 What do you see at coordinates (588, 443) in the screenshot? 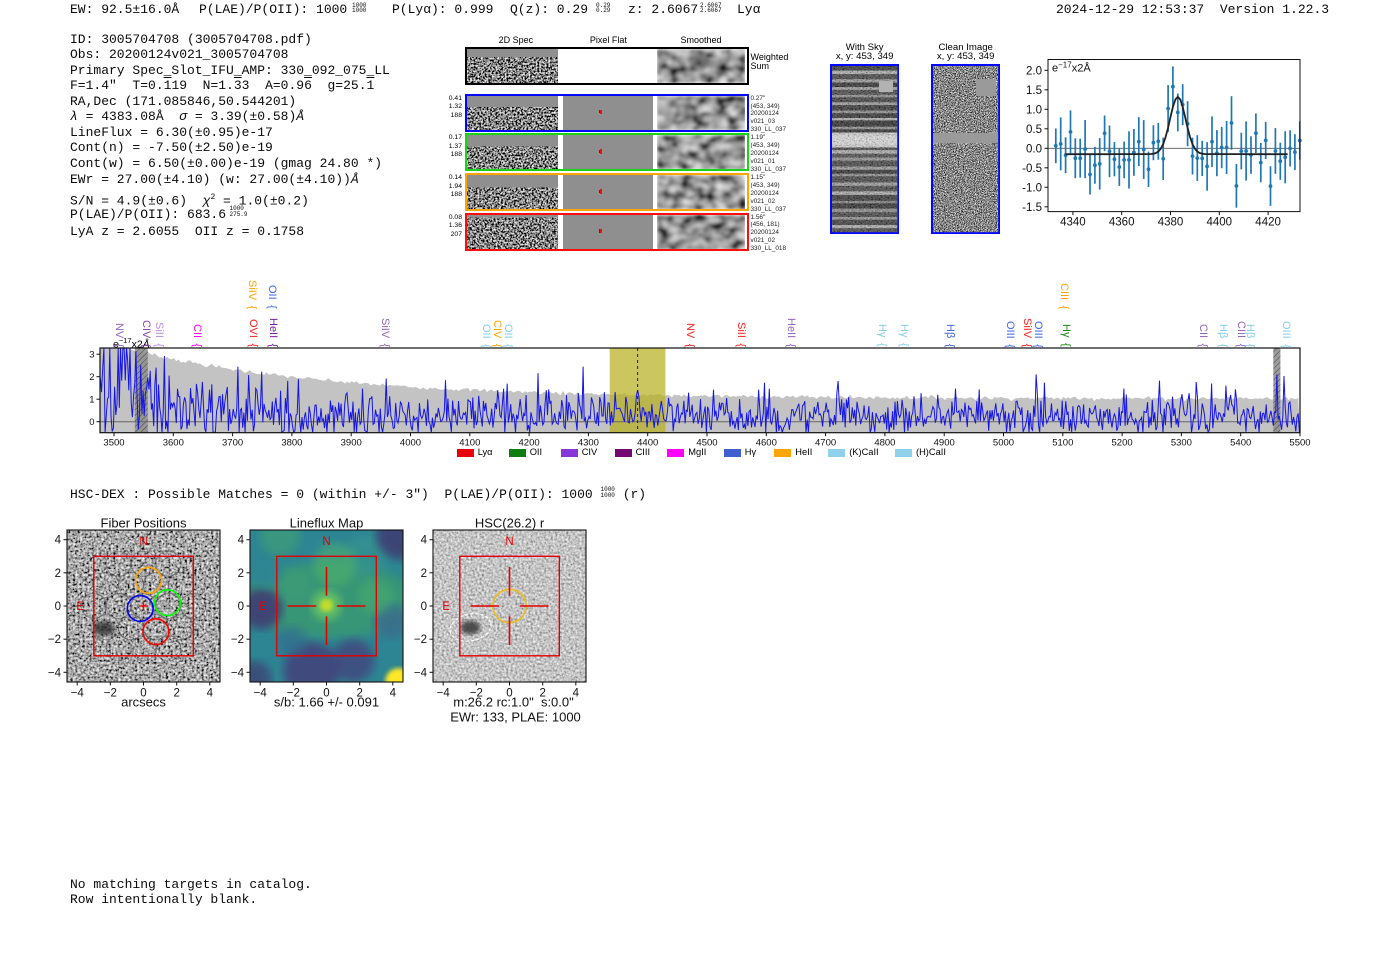
I see `svg-text: 4300` at bounding box center [588, 443].